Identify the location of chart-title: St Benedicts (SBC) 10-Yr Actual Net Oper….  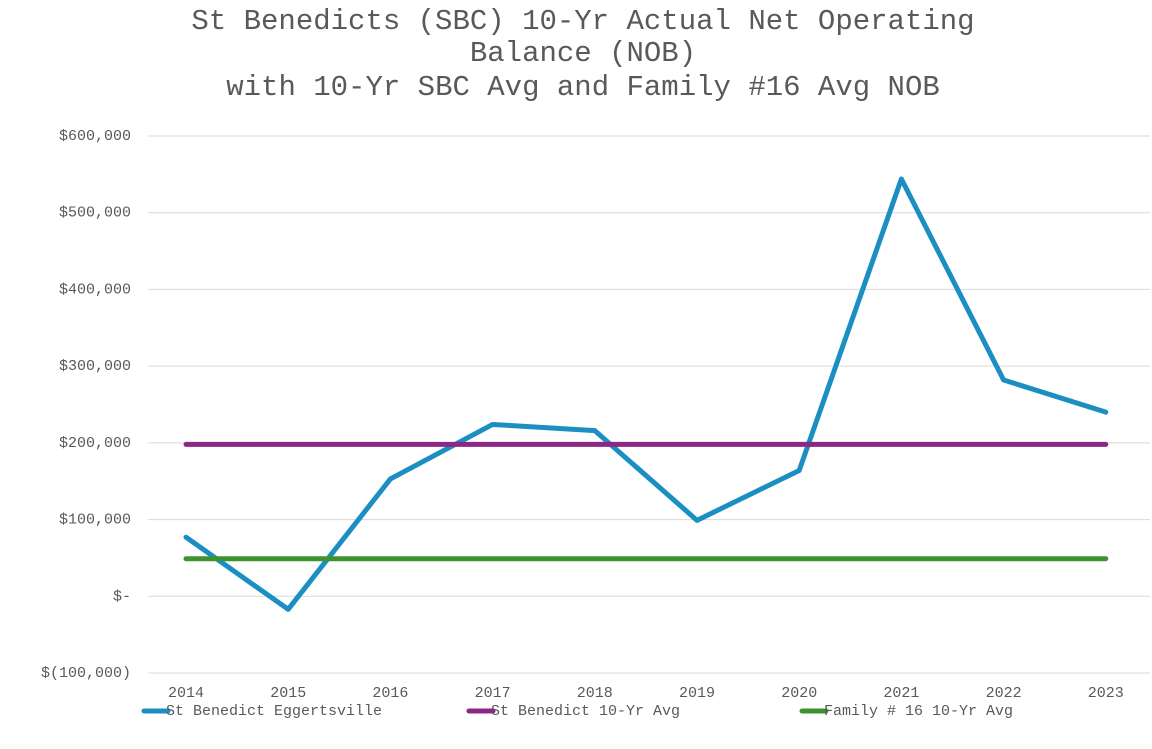
(583, 37).